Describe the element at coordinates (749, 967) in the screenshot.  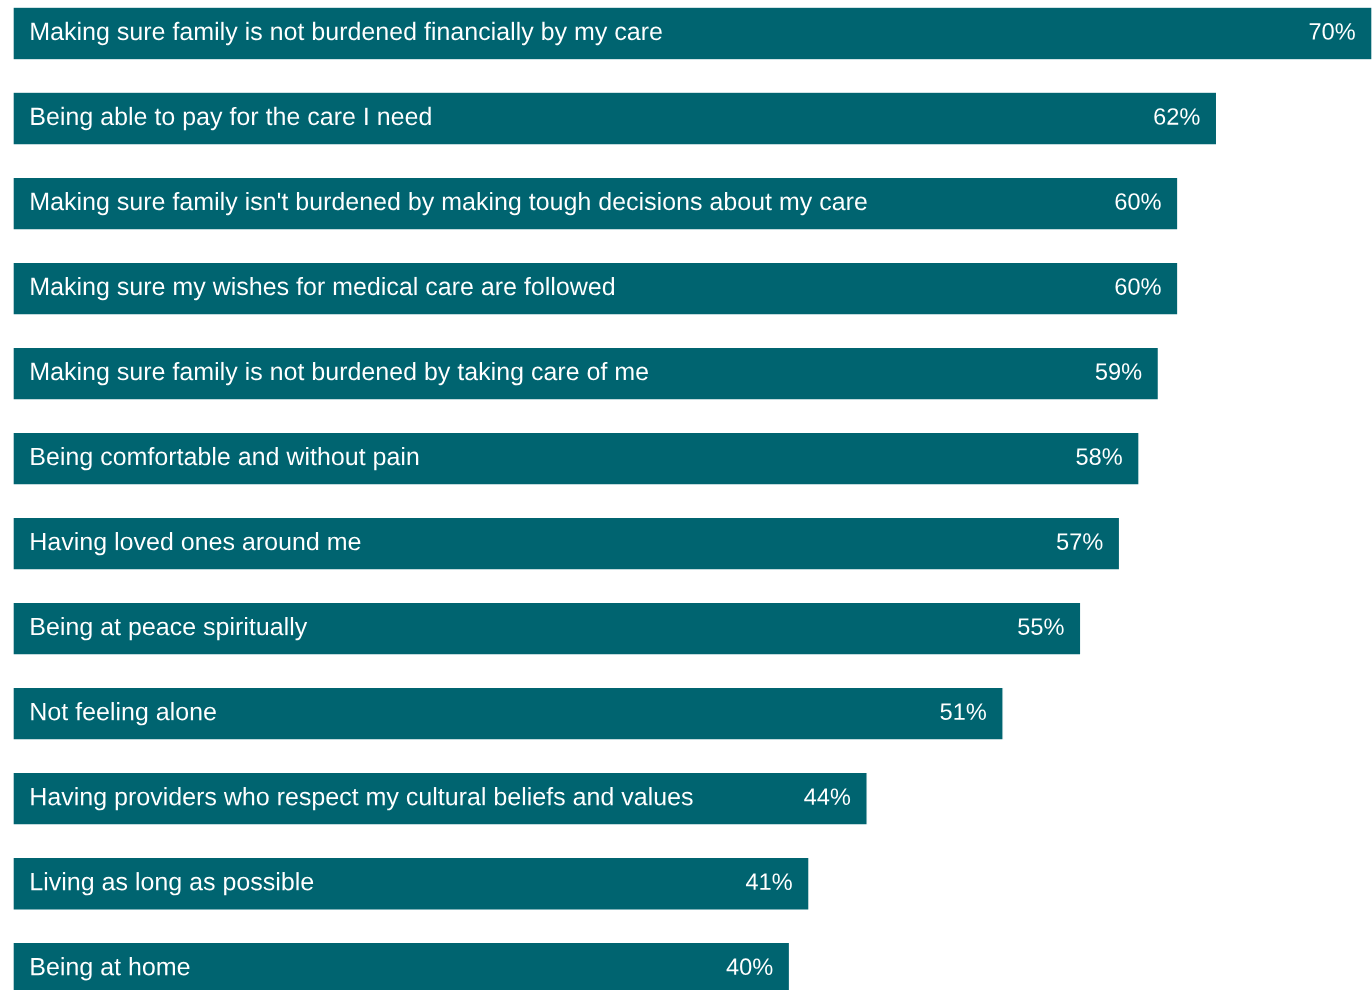
I see `data-label: 40%` at that location.